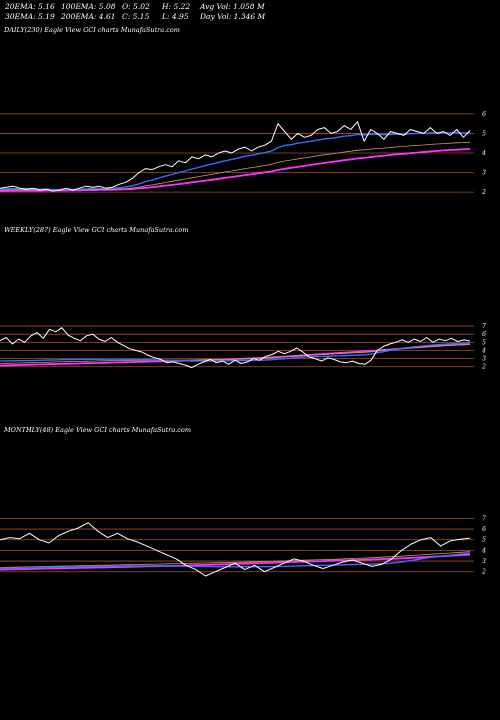 This screenshot has width=500, height=720. Describe the element at coordinates (484, 326) in the screenshot. I see `weekly-y-tick-label: 7` at that location.